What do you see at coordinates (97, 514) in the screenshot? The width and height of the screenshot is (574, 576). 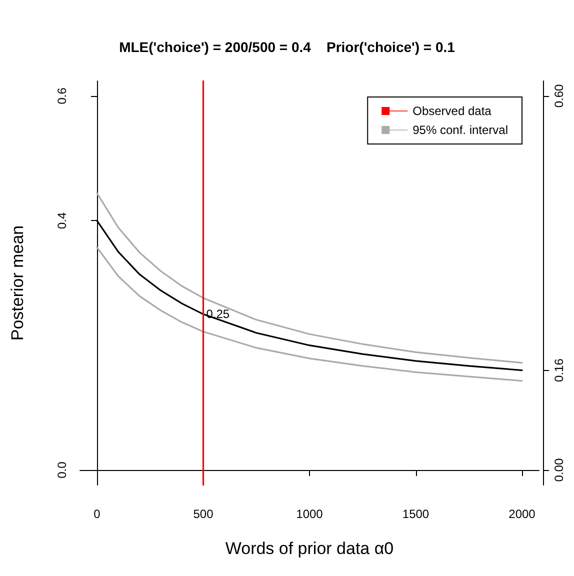 I see `x-tick-label: 0` at bounding box center [97, 514].